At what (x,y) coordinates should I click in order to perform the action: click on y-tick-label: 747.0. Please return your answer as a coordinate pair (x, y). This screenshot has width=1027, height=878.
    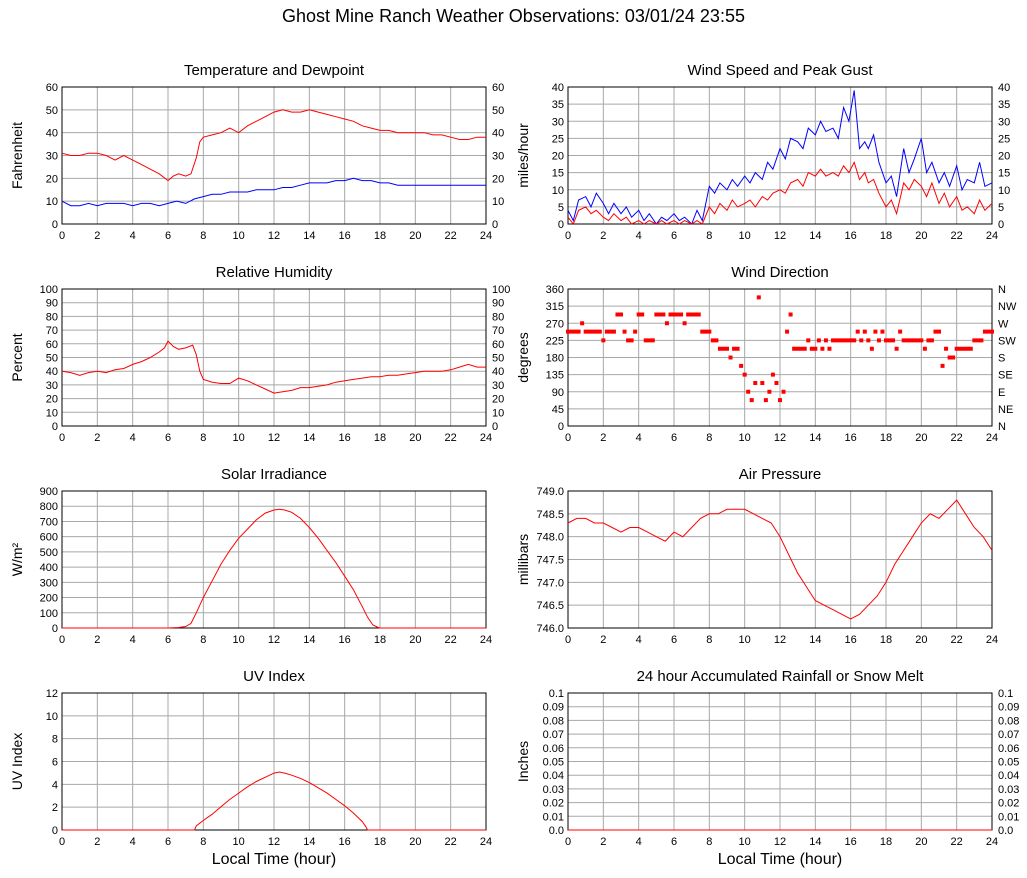
    Looking at the image, I should click on (550, 583).